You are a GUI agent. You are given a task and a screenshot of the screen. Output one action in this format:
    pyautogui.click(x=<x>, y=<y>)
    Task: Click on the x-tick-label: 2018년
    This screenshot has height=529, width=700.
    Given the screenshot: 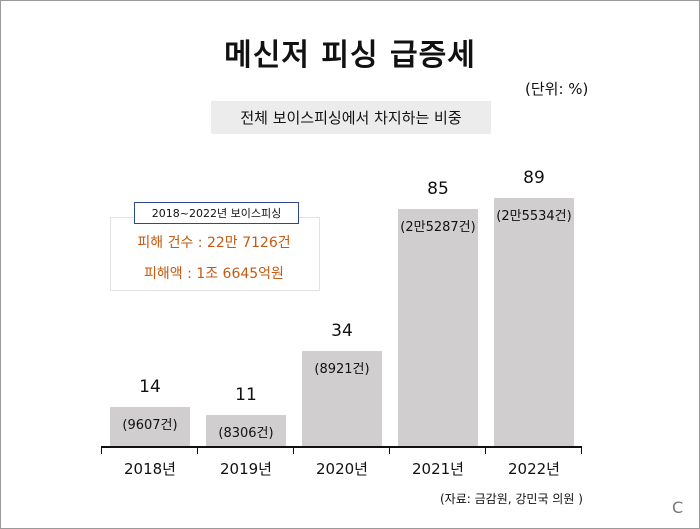 What is the action you would take?
    pyautogui.click(x=150, y=469)
    